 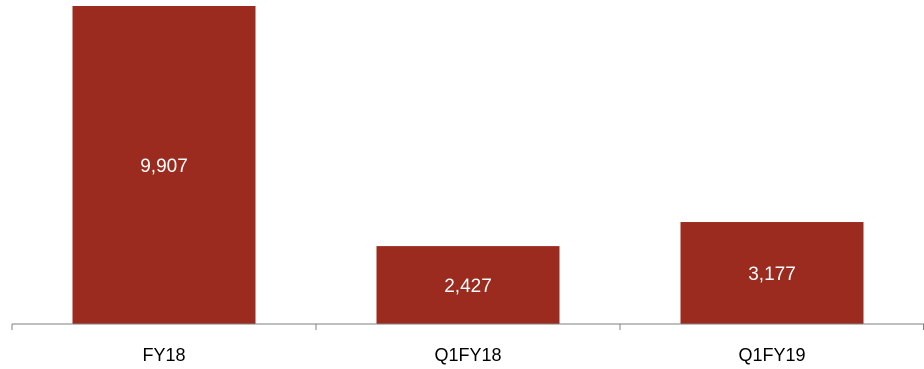 I want to click on category-label-q1fy19: Q1FY19, so click(x=771, y=355).